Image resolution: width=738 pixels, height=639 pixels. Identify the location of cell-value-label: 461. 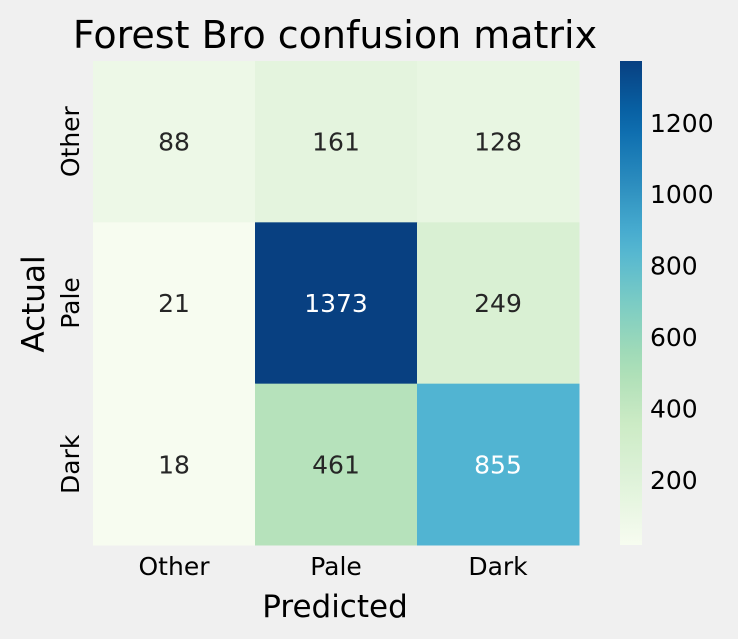
(336, 464).